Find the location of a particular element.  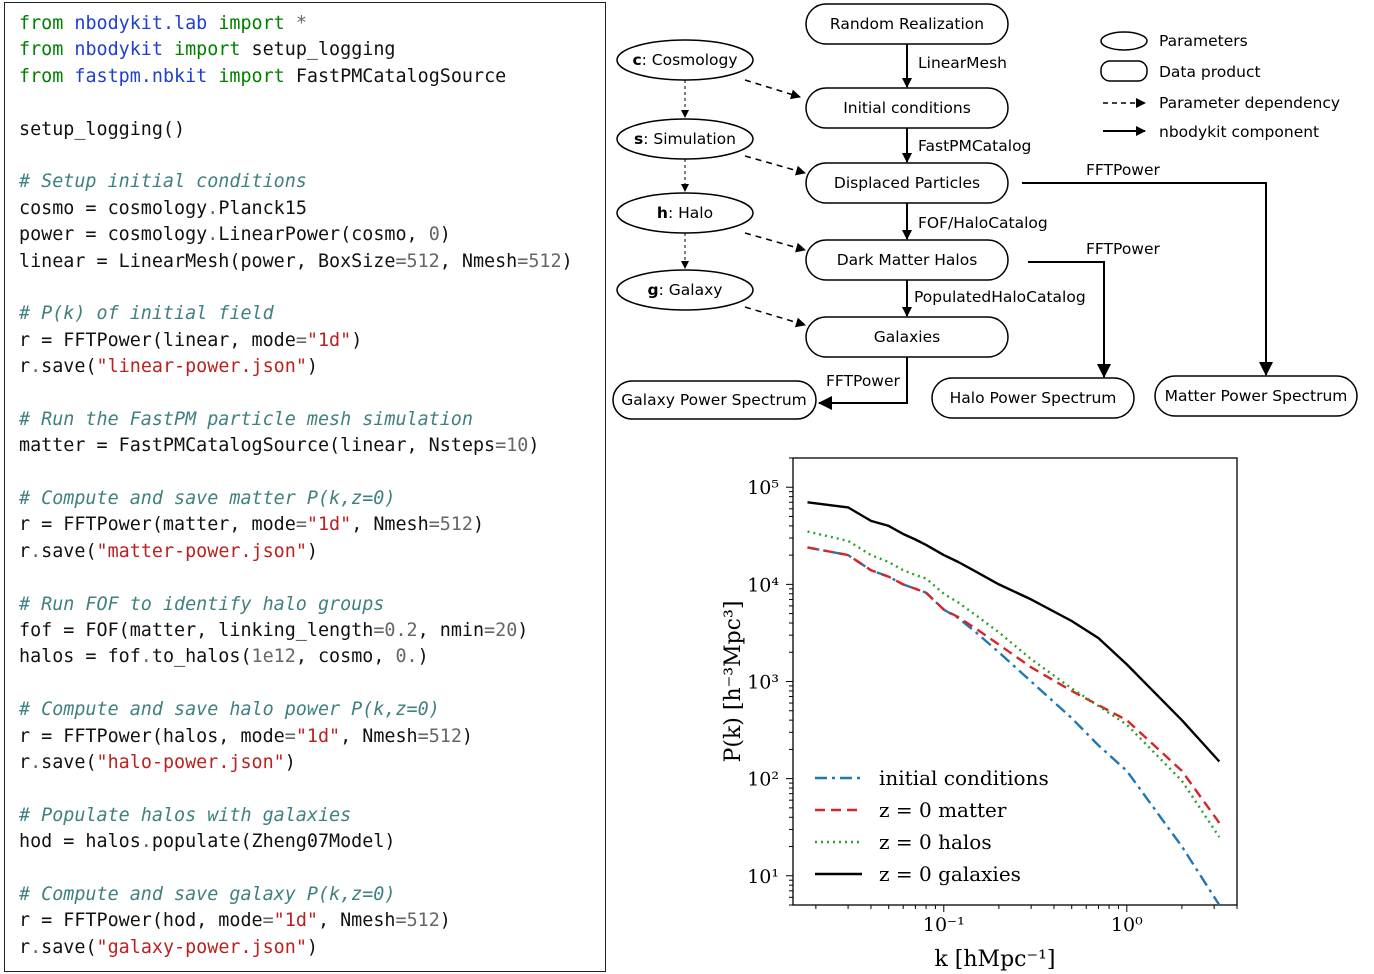

param-node-galaxy: g: Galaxy is located at coordinates (685, 290).